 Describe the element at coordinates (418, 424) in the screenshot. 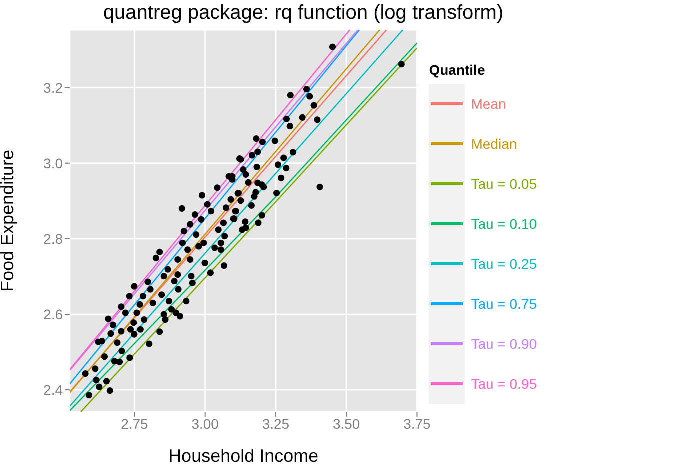

I see `x-tick-label: 3.75` at that location.